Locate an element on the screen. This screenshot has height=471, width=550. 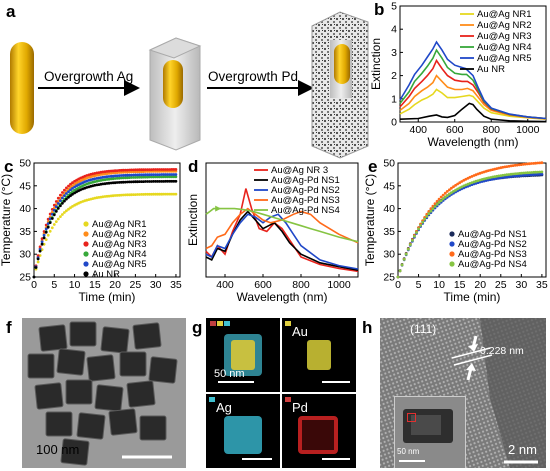
nanostructure-cluster is located at coordinates (102, 393).